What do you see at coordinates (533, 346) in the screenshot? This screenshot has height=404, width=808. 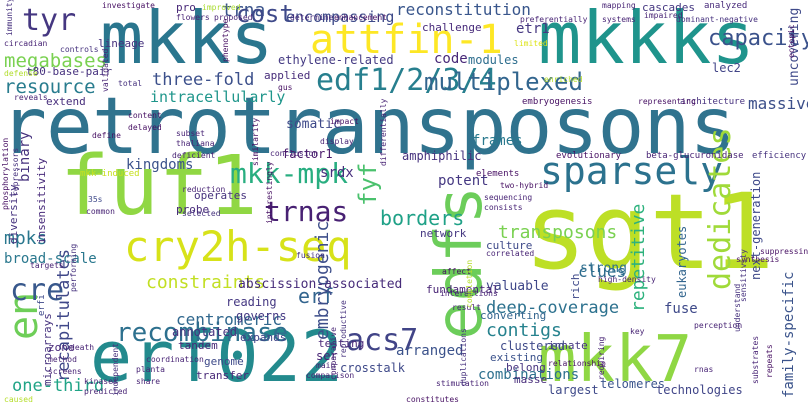 I see `word-clustered: clustered` at bounding box center [533, 346].